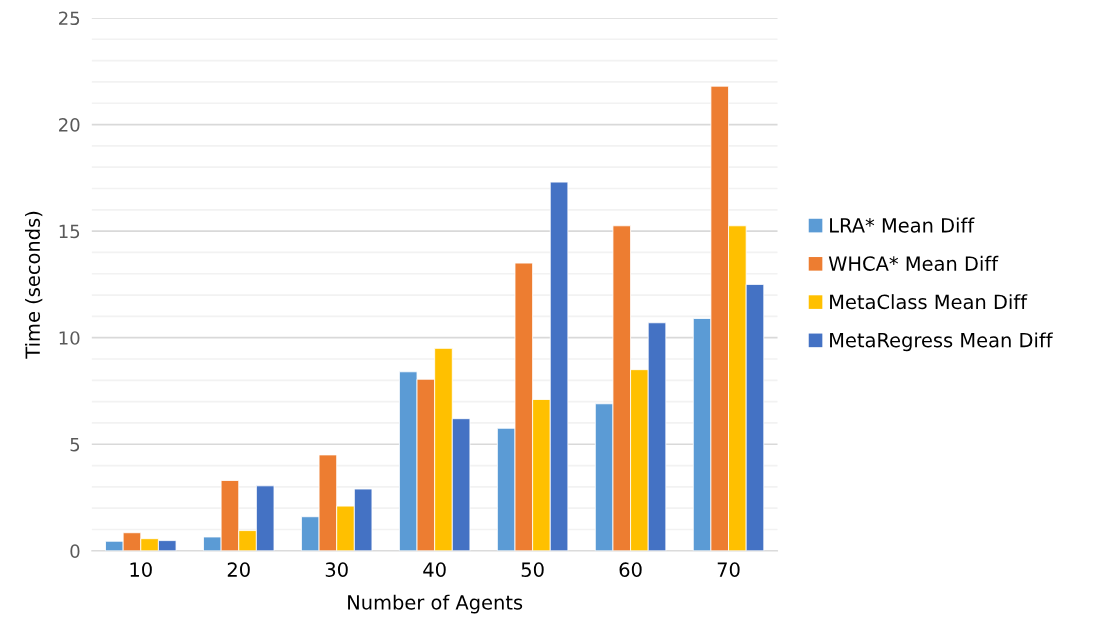  Describe the element at coordinates (913, 263) in the screenshot. I see `legend-label: WHCA* Mean Diff` at that location.